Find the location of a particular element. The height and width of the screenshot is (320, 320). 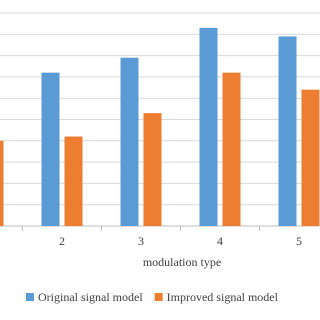

legend-label: Original signal model is located at coordinates (90, 297).